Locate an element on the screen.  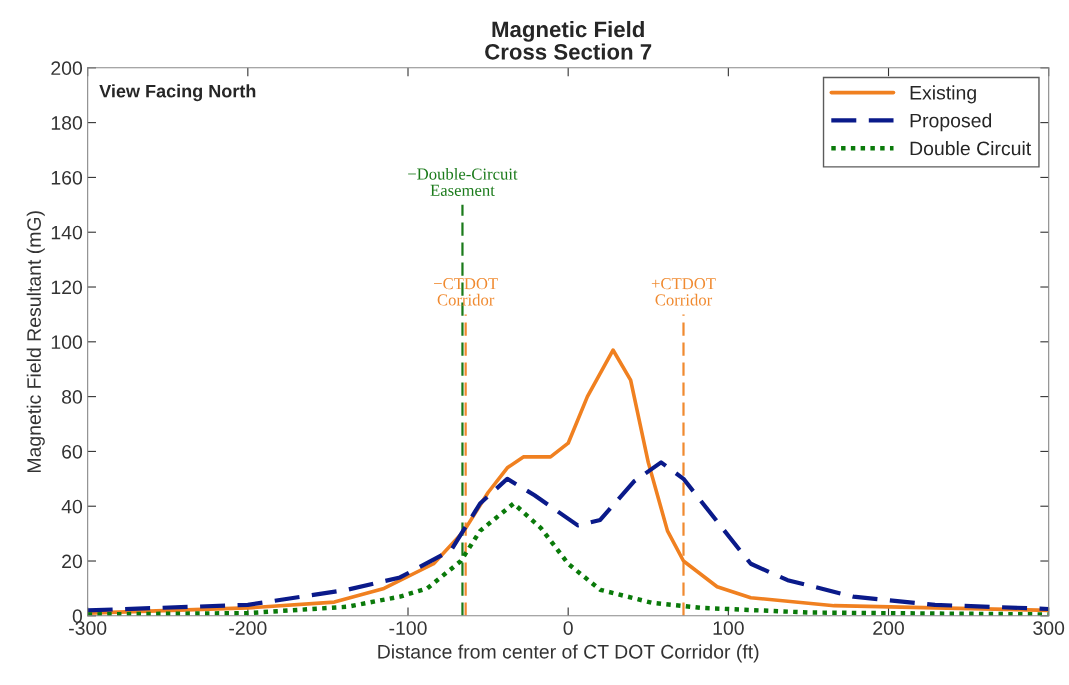
y-tick-label: 140 is located at coordinates (67, 232).